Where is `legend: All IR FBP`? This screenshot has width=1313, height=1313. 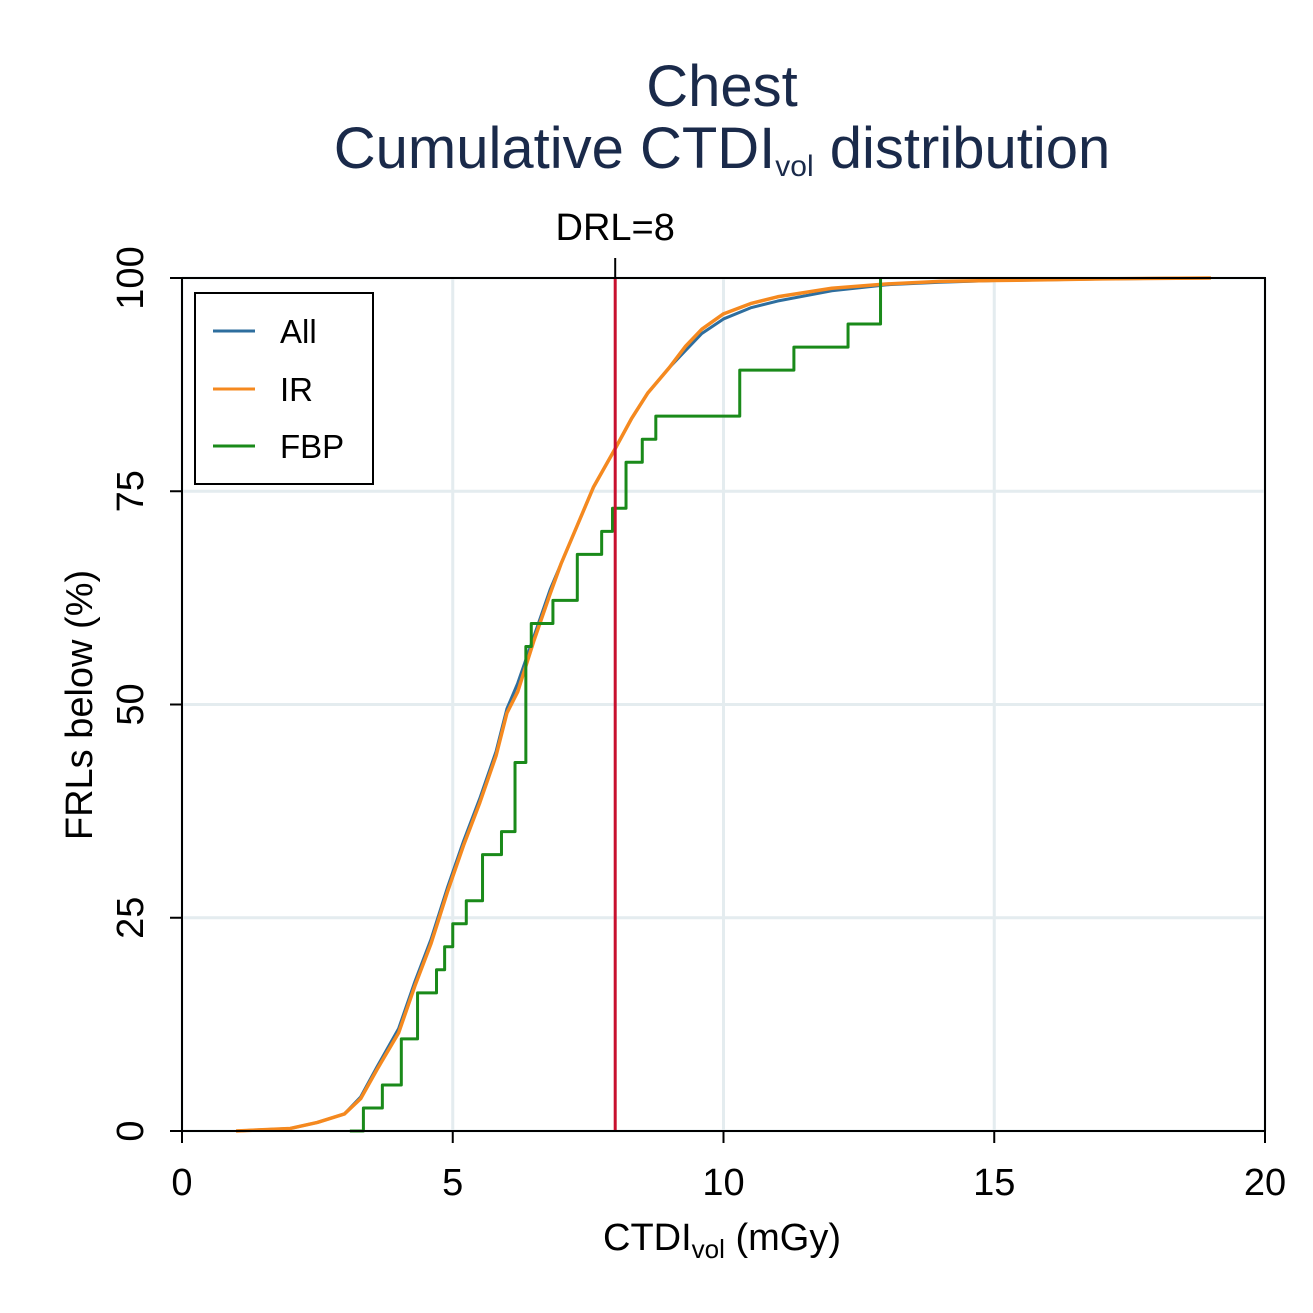 legend: All IR FBP is located at coordinates (284, 388).